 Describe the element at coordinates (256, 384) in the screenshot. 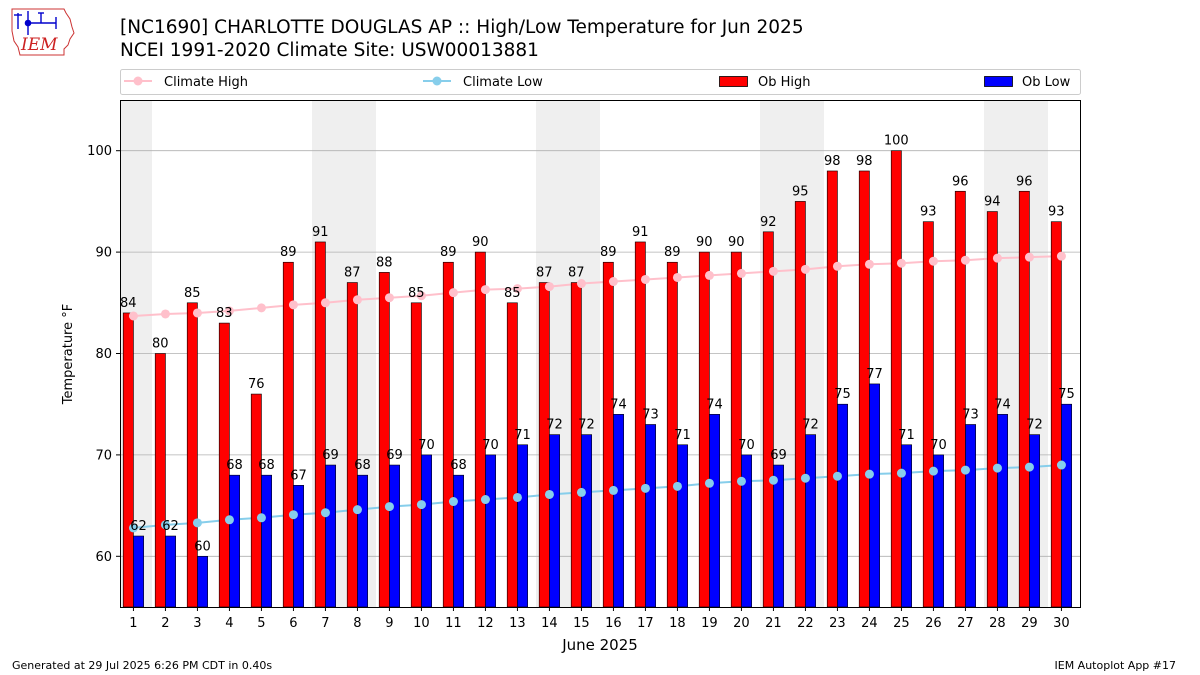

I see `ob-high-label-day-5: 76` at that location.